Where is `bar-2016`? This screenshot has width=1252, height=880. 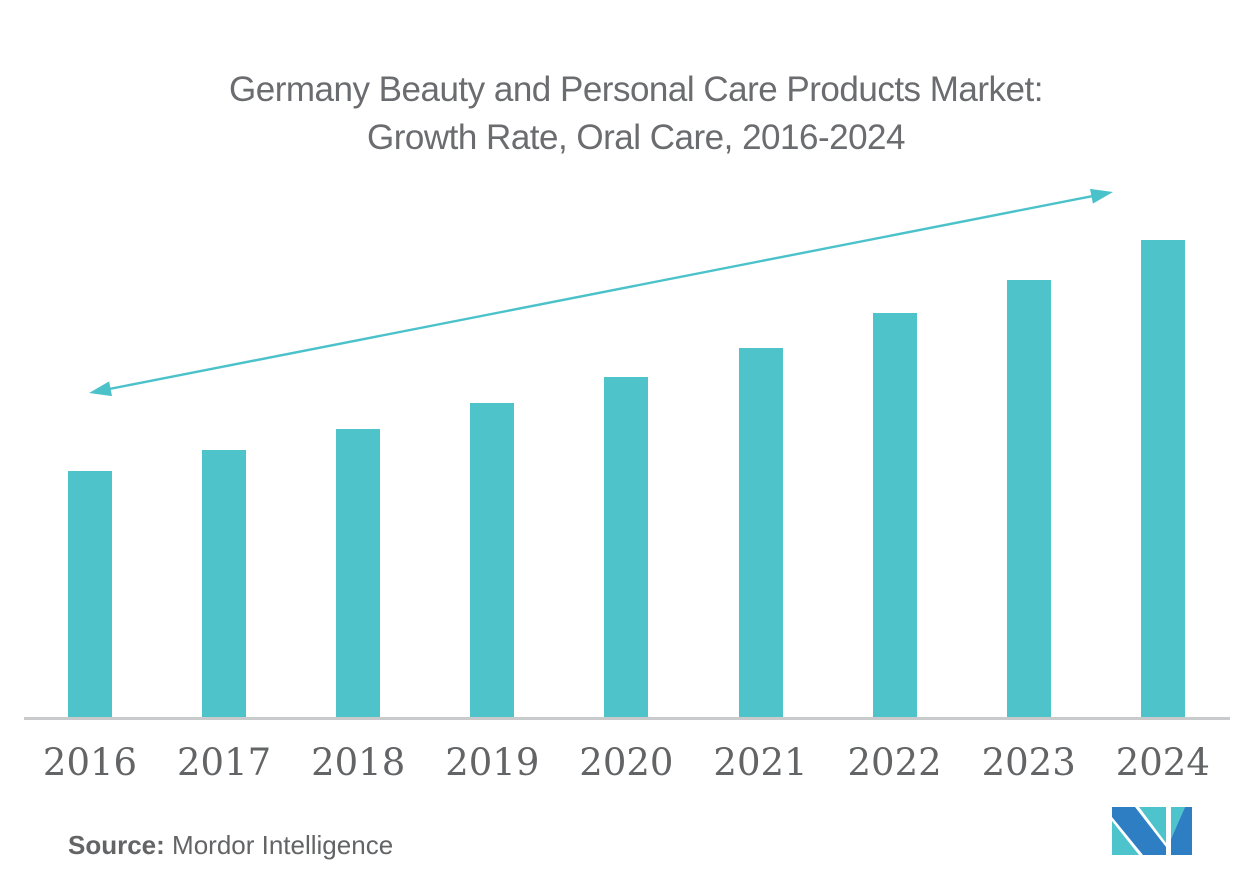
bar-2016 is located at coordinates (90, 594).